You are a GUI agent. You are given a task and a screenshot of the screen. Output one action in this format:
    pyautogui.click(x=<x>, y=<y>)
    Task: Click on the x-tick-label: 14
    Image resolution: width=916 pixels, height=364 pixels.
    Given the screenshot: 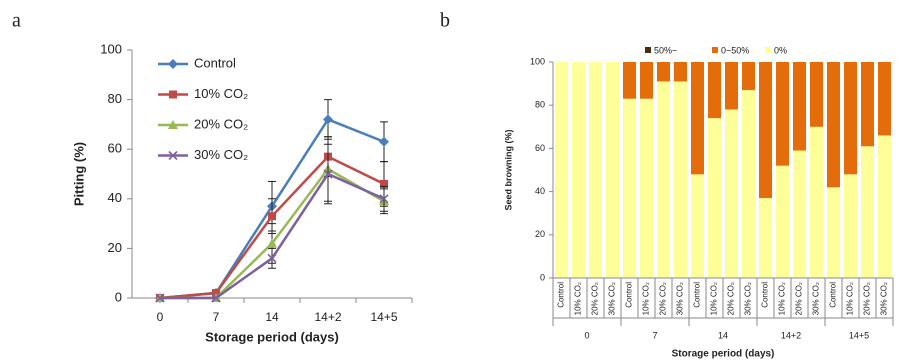 What is the action you would take?
    pyautogui.click(x=272, y=317)
    